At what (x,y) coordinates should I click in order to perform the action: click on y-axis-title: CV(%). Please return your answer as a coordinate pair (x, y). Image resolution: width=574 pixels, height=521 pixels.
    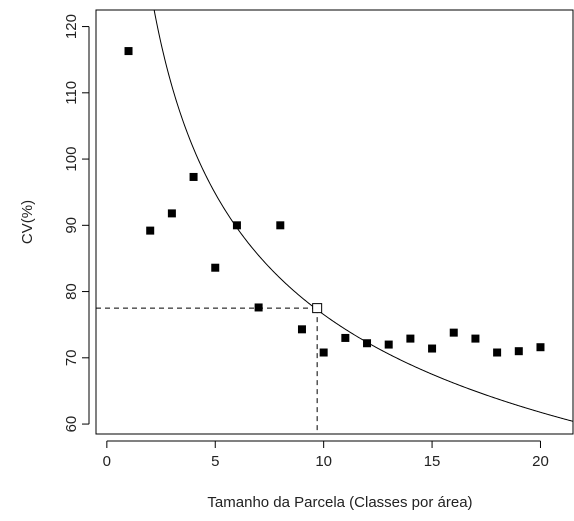
    Looking at the image, I should click on (27, 222).